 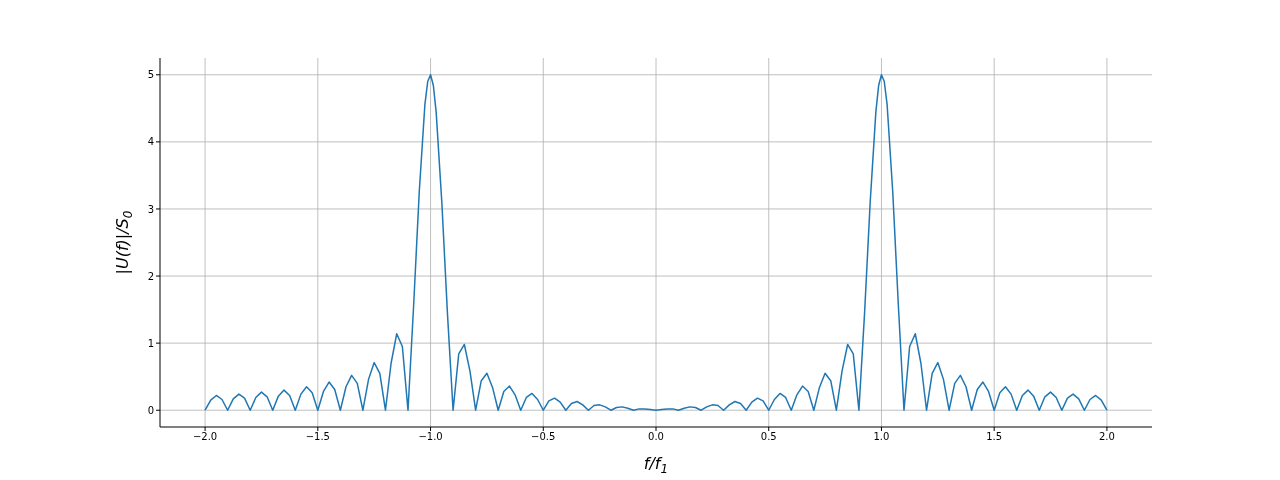 What do you see at coordinates (430, 437) in the screenshot?
I see `x-tick-label: −1.0` at bounding box center [430, 437].